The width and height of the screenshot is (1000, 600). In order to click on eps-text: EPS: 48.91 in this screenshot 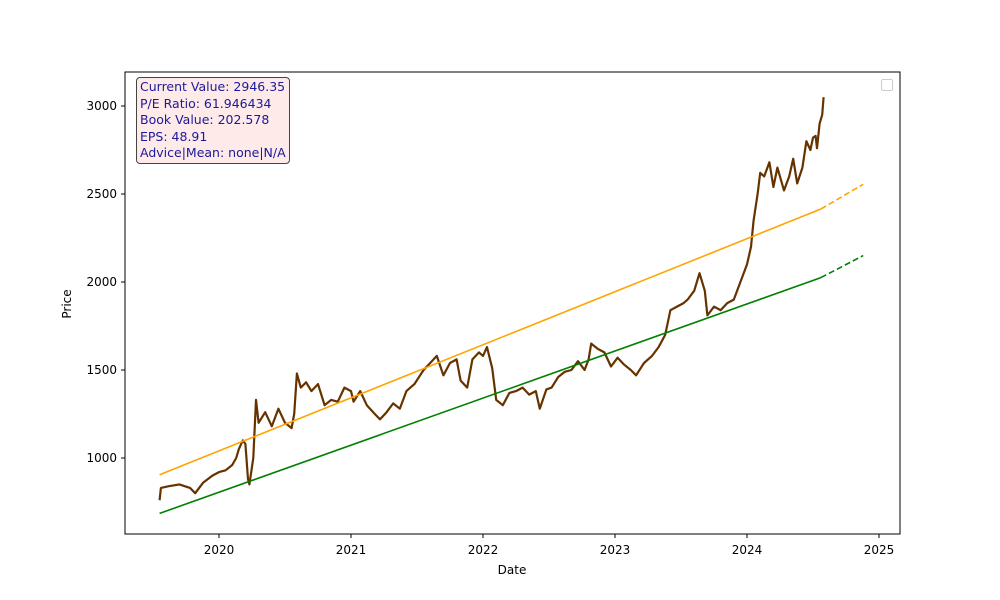, I will do `click(174, 136)`.